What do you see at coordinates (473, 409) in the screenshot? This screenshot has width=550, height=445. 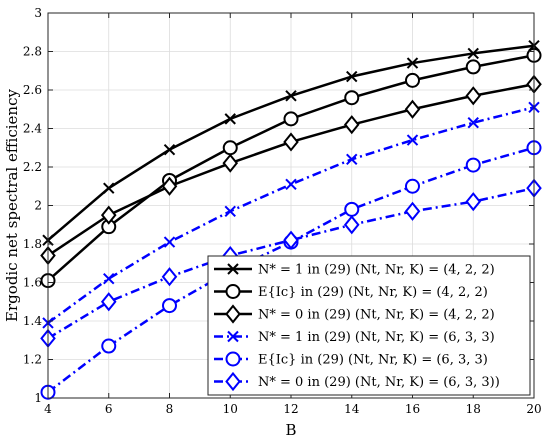 I see `x-tick-label: 18` at bounding box center [473, 409].